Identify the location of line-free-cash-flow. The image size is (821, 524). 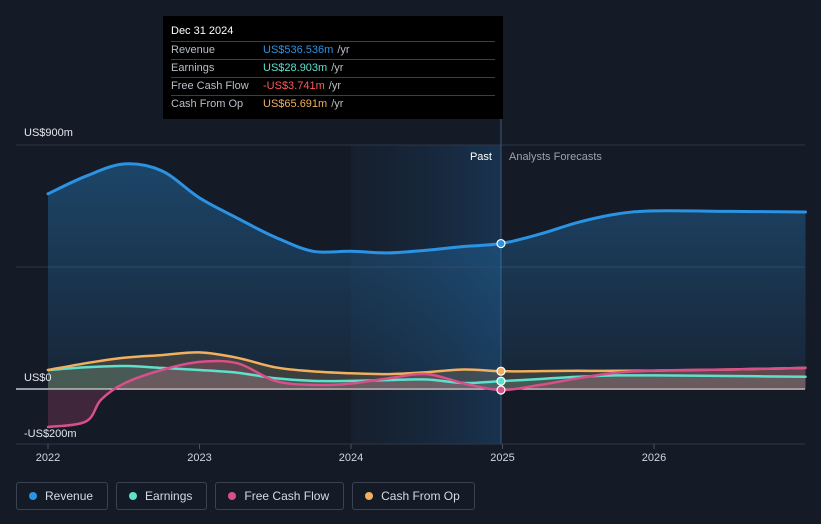
(426, 394).